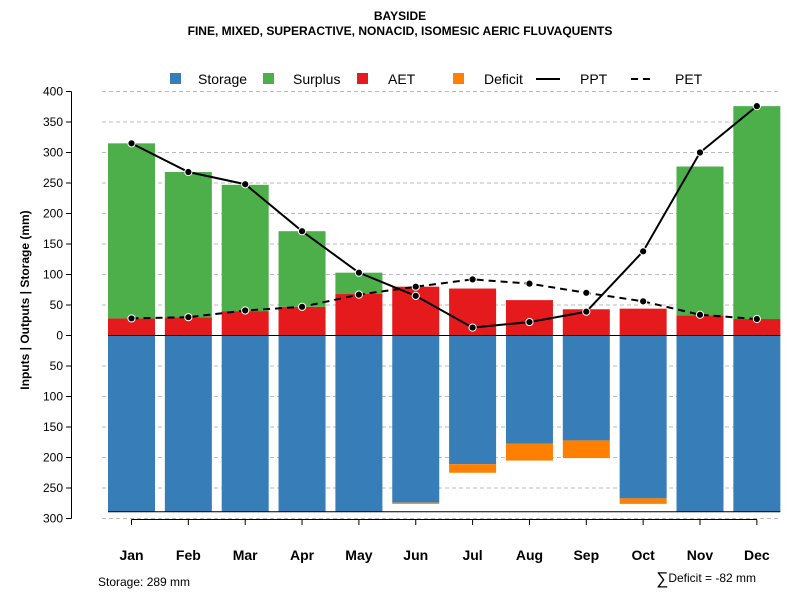 Image resolution: width=800 pixels, height=600 pixels. What do you see at coordinates (472, 555) in the screenshot?
I see `x-tick-label: Jul` at bounding box center [472, 555].